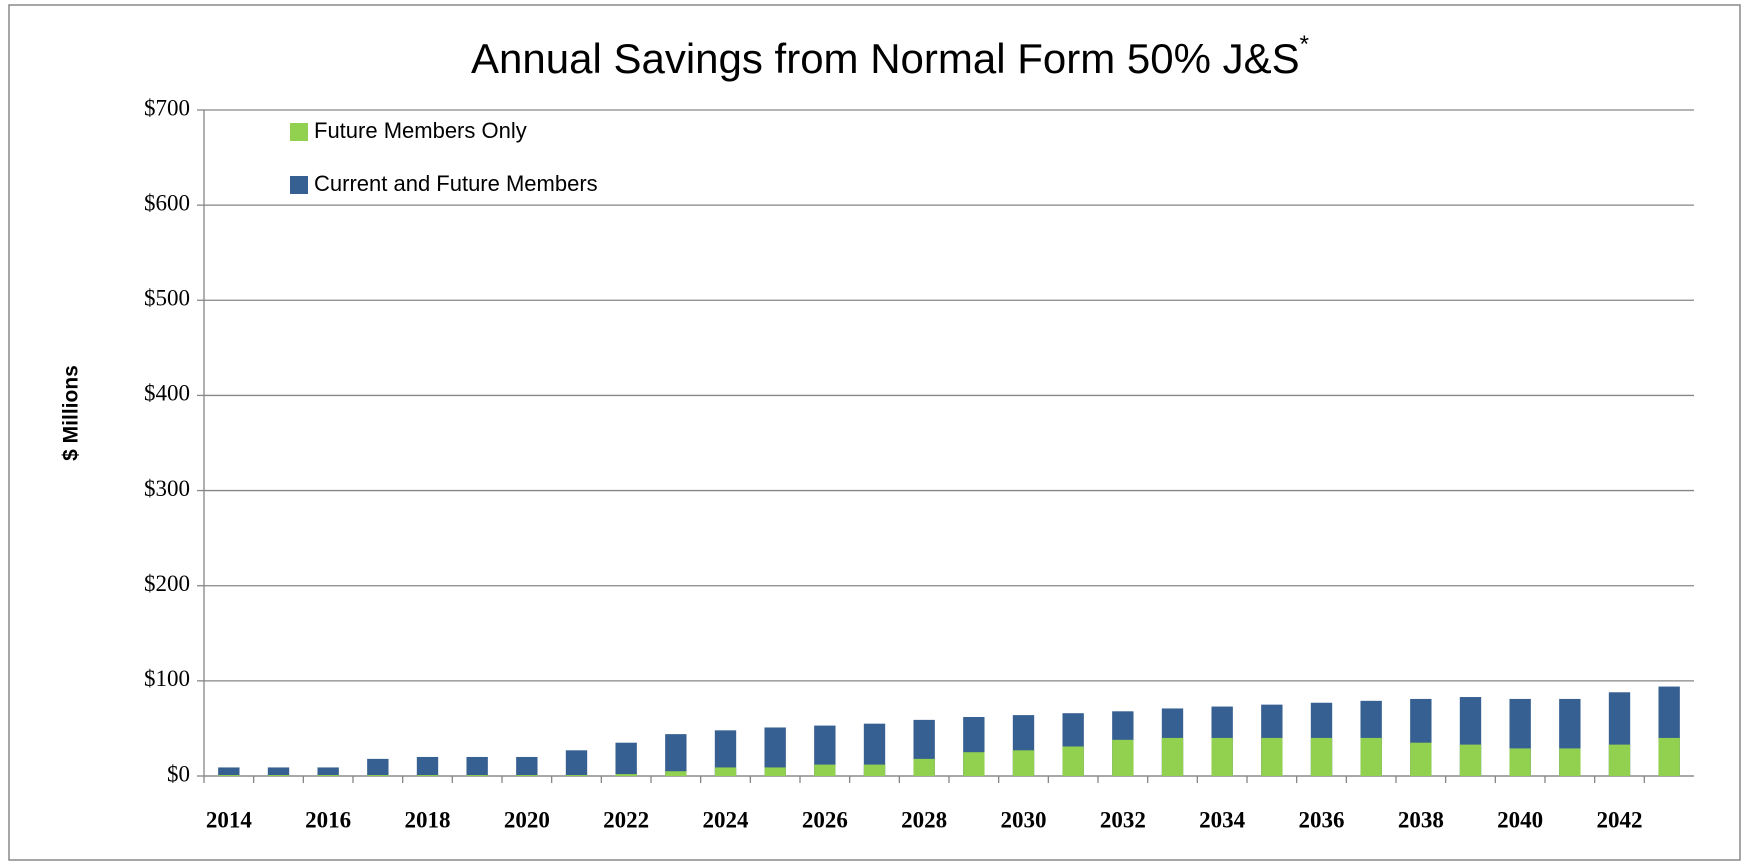  I want to click on x-tick-label: 2020, so click(527, 819).